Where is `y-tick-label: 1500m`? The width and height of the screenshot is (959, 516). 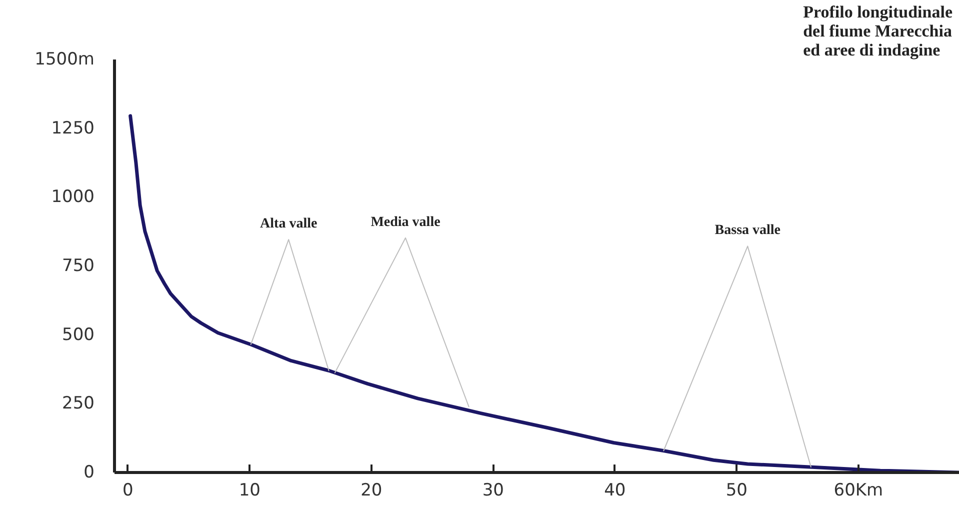
y-tick-label: 1500m is located at coordinates (64, 60).